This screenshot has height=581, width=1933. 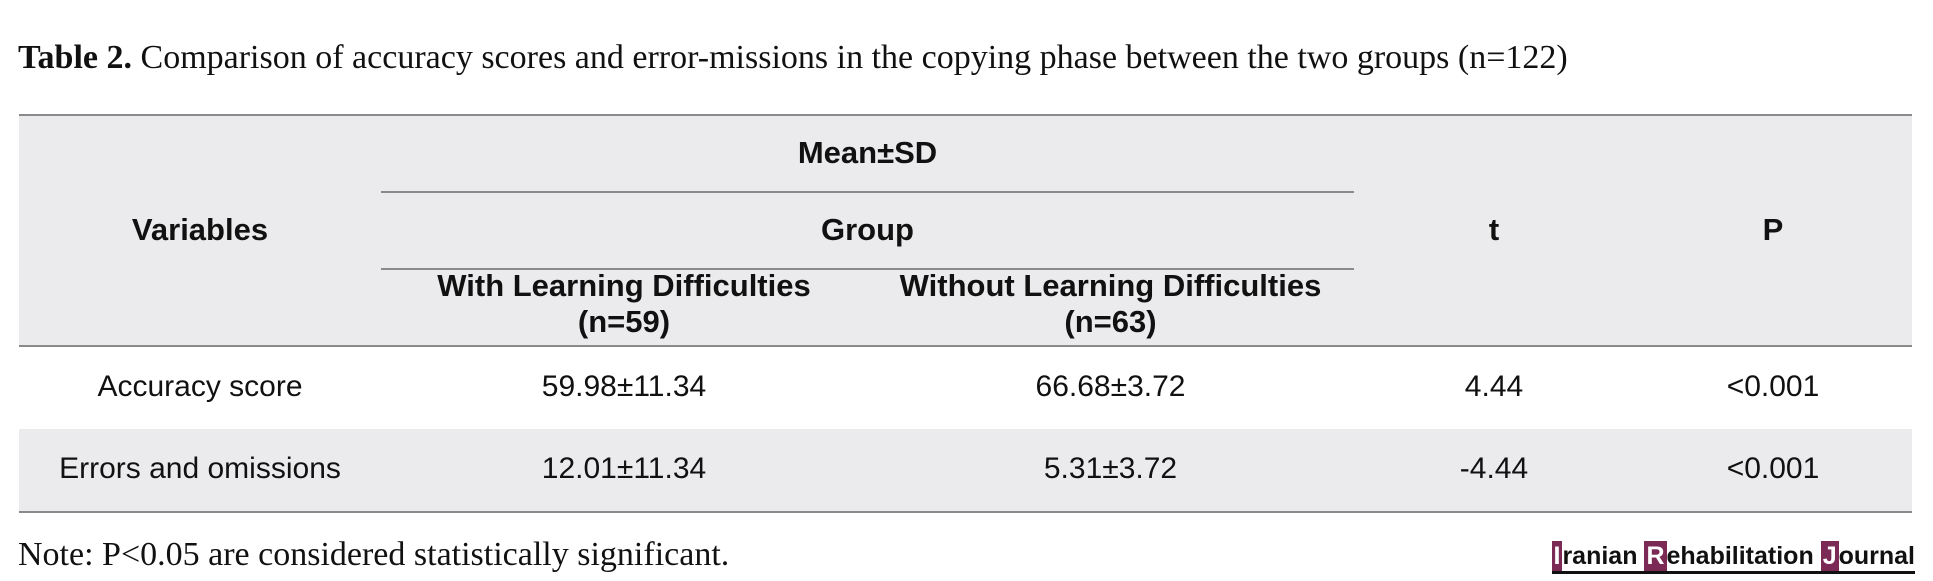 What do you see at coordinates (200, 386) in the screenshot?
I see `row1-variable: Accuracy score` at bounding box center [200, 386].